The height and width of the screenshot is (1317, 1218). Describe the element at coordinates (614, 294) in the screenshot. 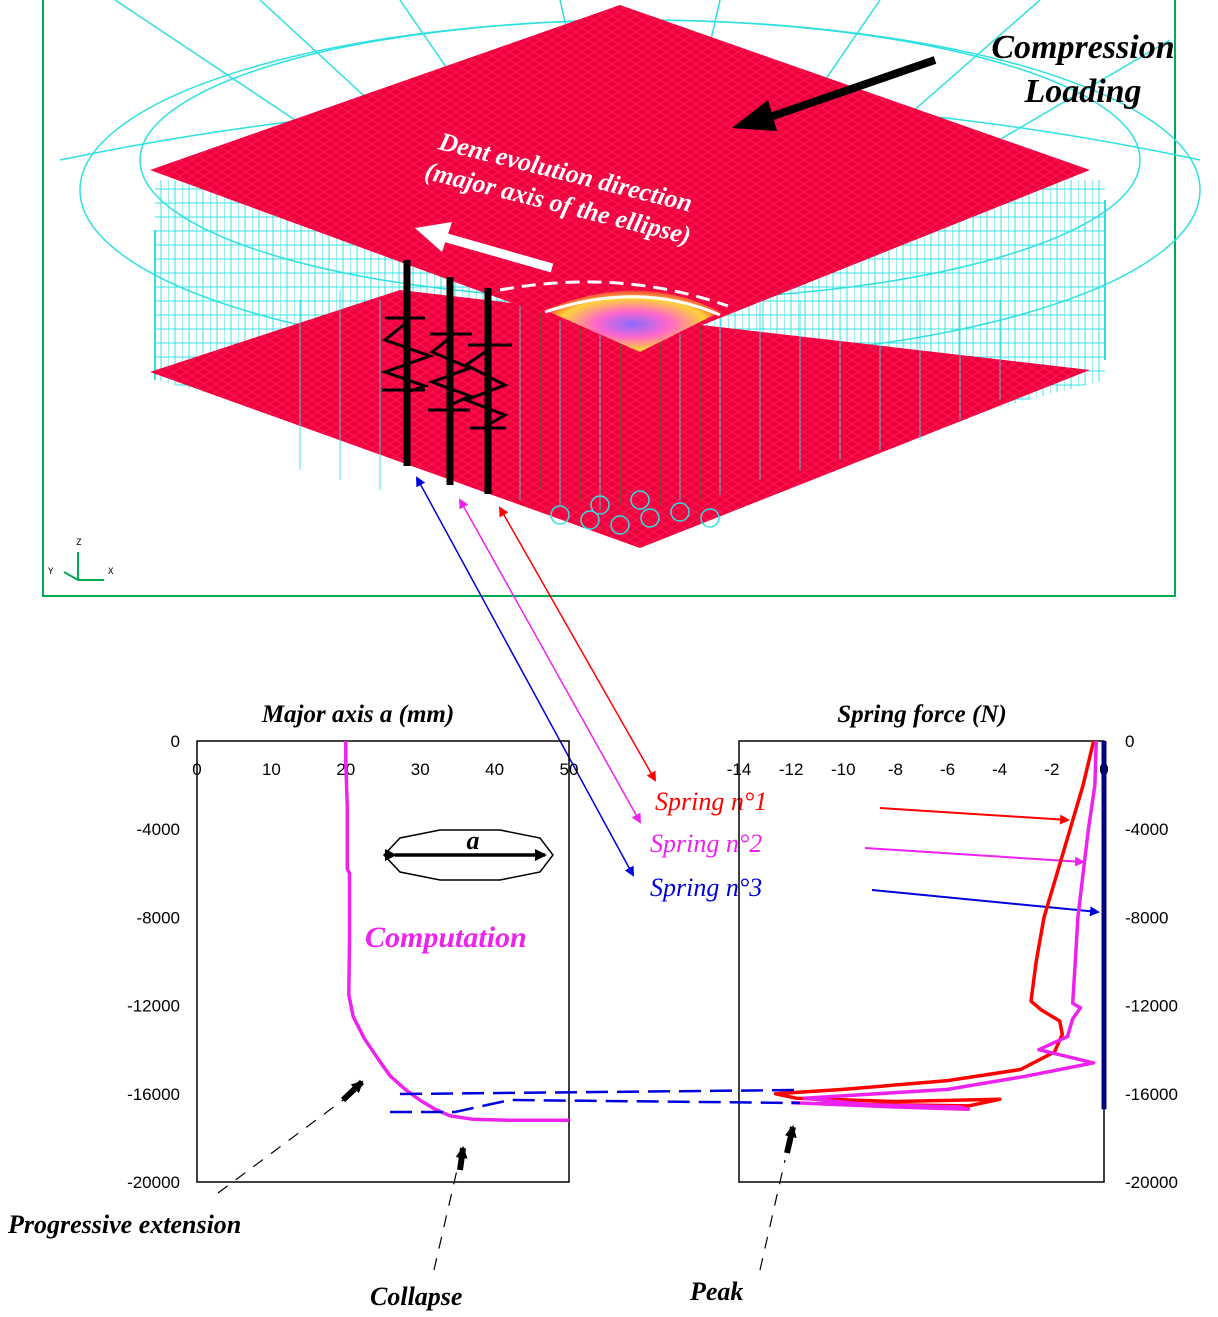

I see `dent-ellipse-dashed` at that location.